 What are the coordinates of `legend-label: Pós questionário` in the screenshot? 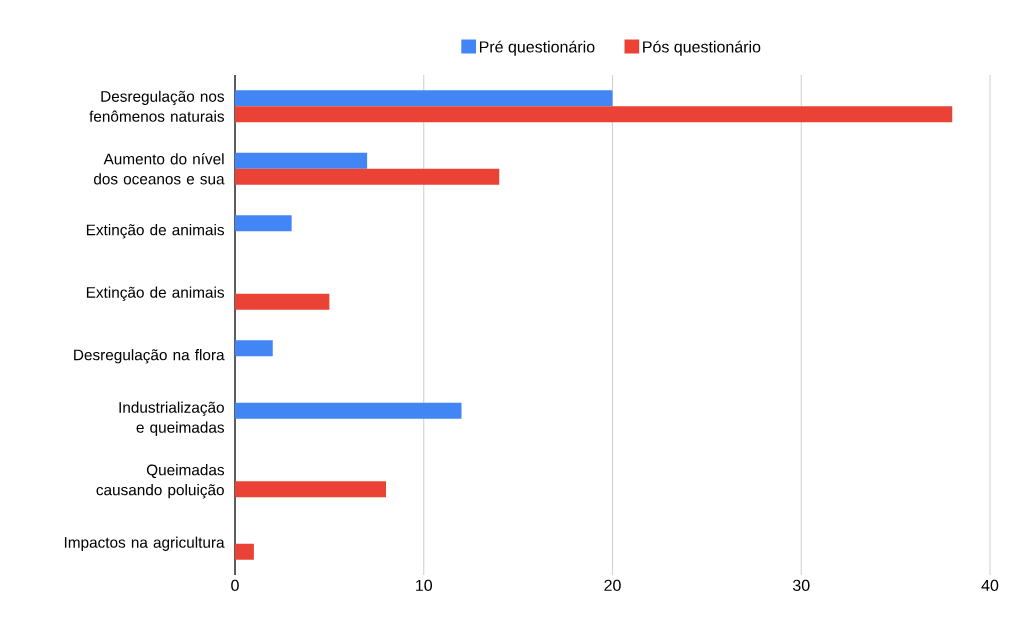 It's located at (702, 48).